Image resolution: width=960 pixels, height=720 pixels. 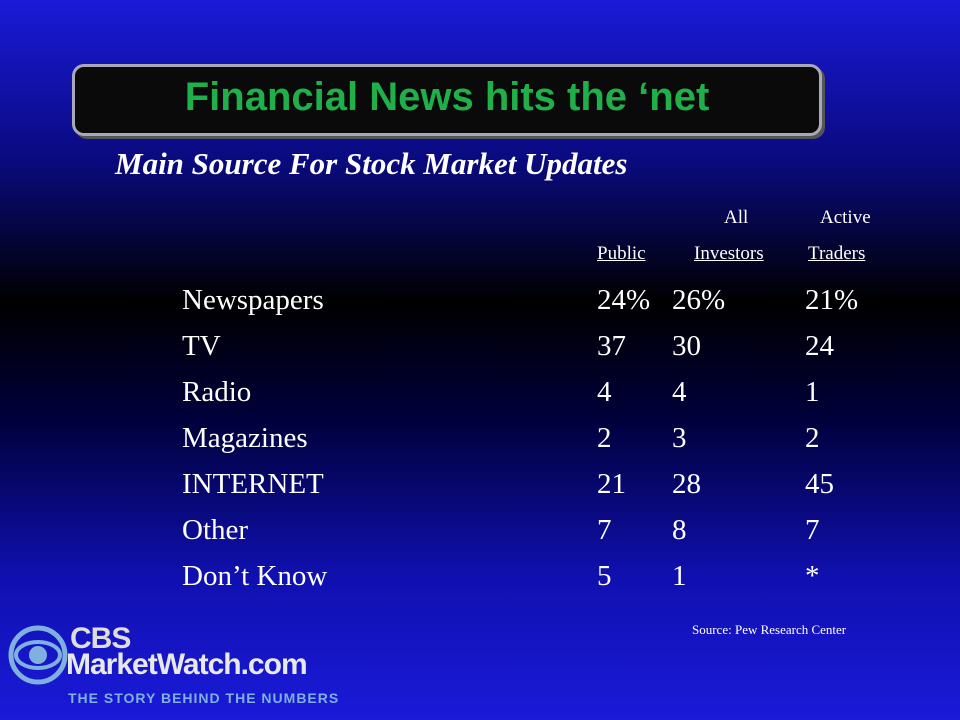 What do you see at coordinates (187, 664) in the screenshot?
I see `logo-name: MarketWatch.com` at bounding box center [187, 664].